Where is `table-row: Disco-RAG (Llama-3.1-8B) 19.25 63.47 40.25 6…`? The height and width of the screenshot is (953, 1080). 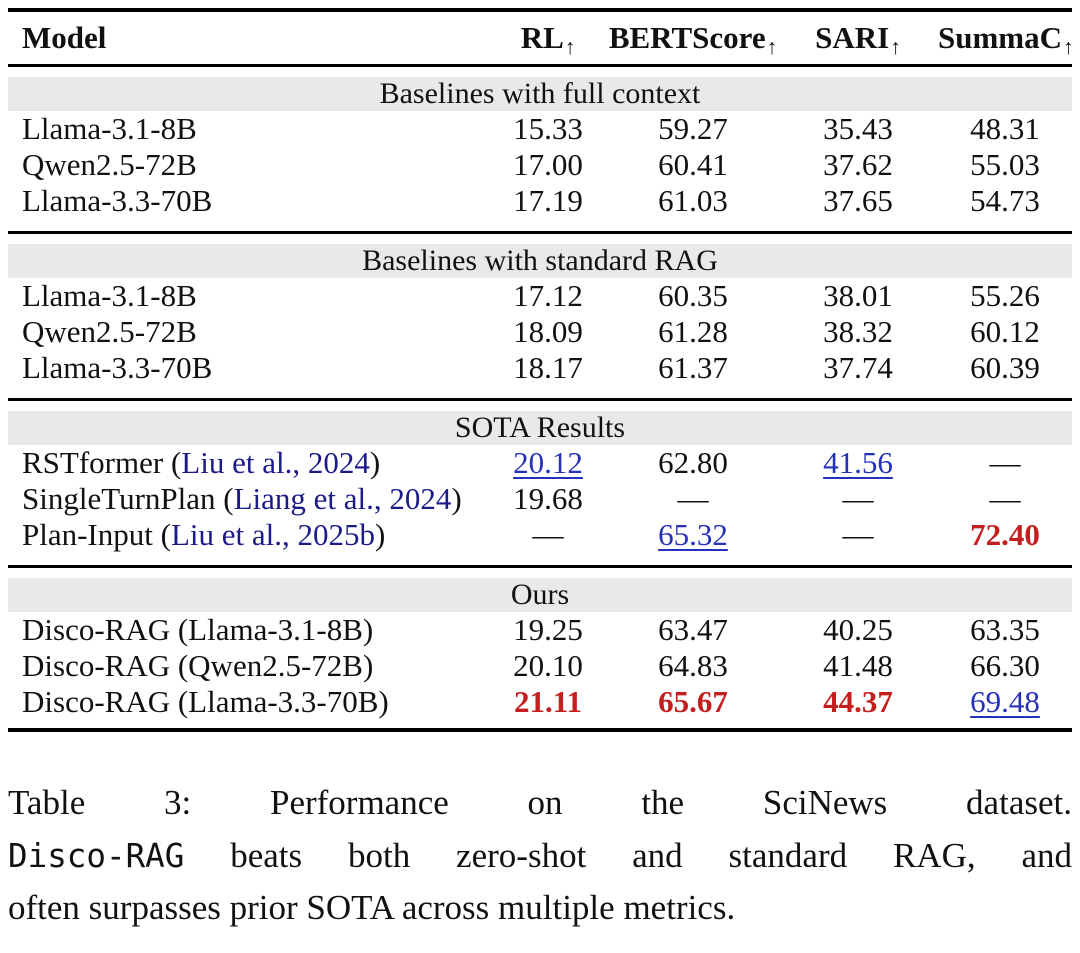 table-row: Disco-RAG (Llama-3.1-8B) 19.25 63.47 40.25 6… is located at coordinates (540, 630).